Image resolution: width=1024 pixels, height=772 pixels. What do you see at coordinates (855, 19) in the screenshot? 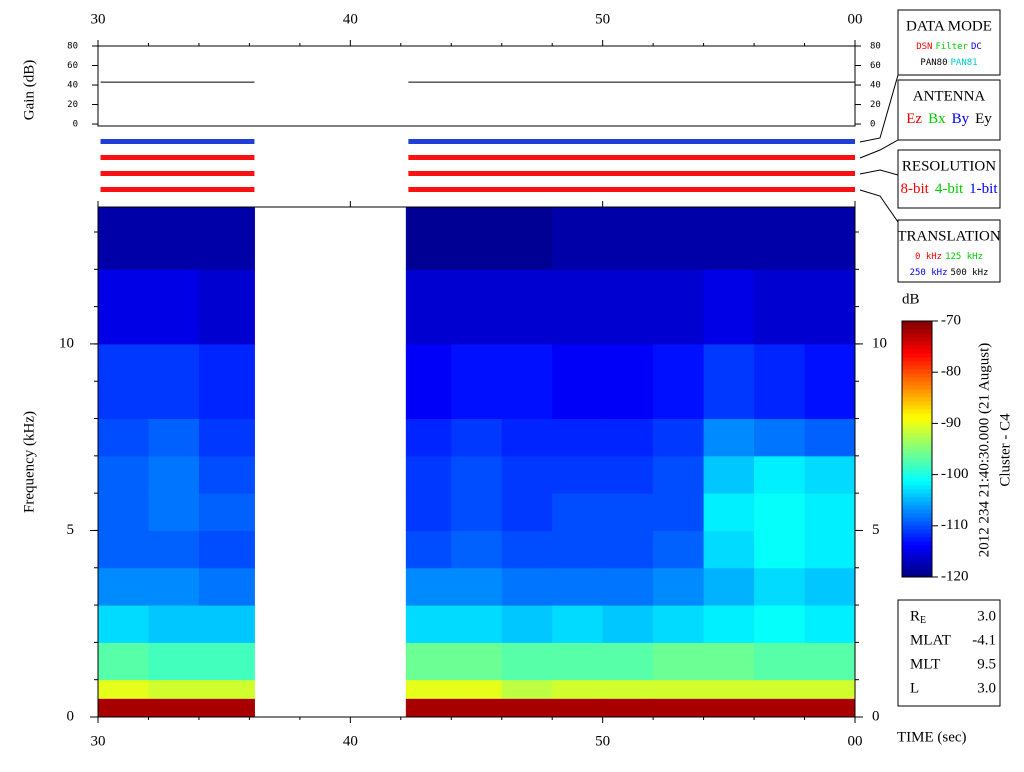
I see `x-tick-label: 00` at bounding box center [855, 19].